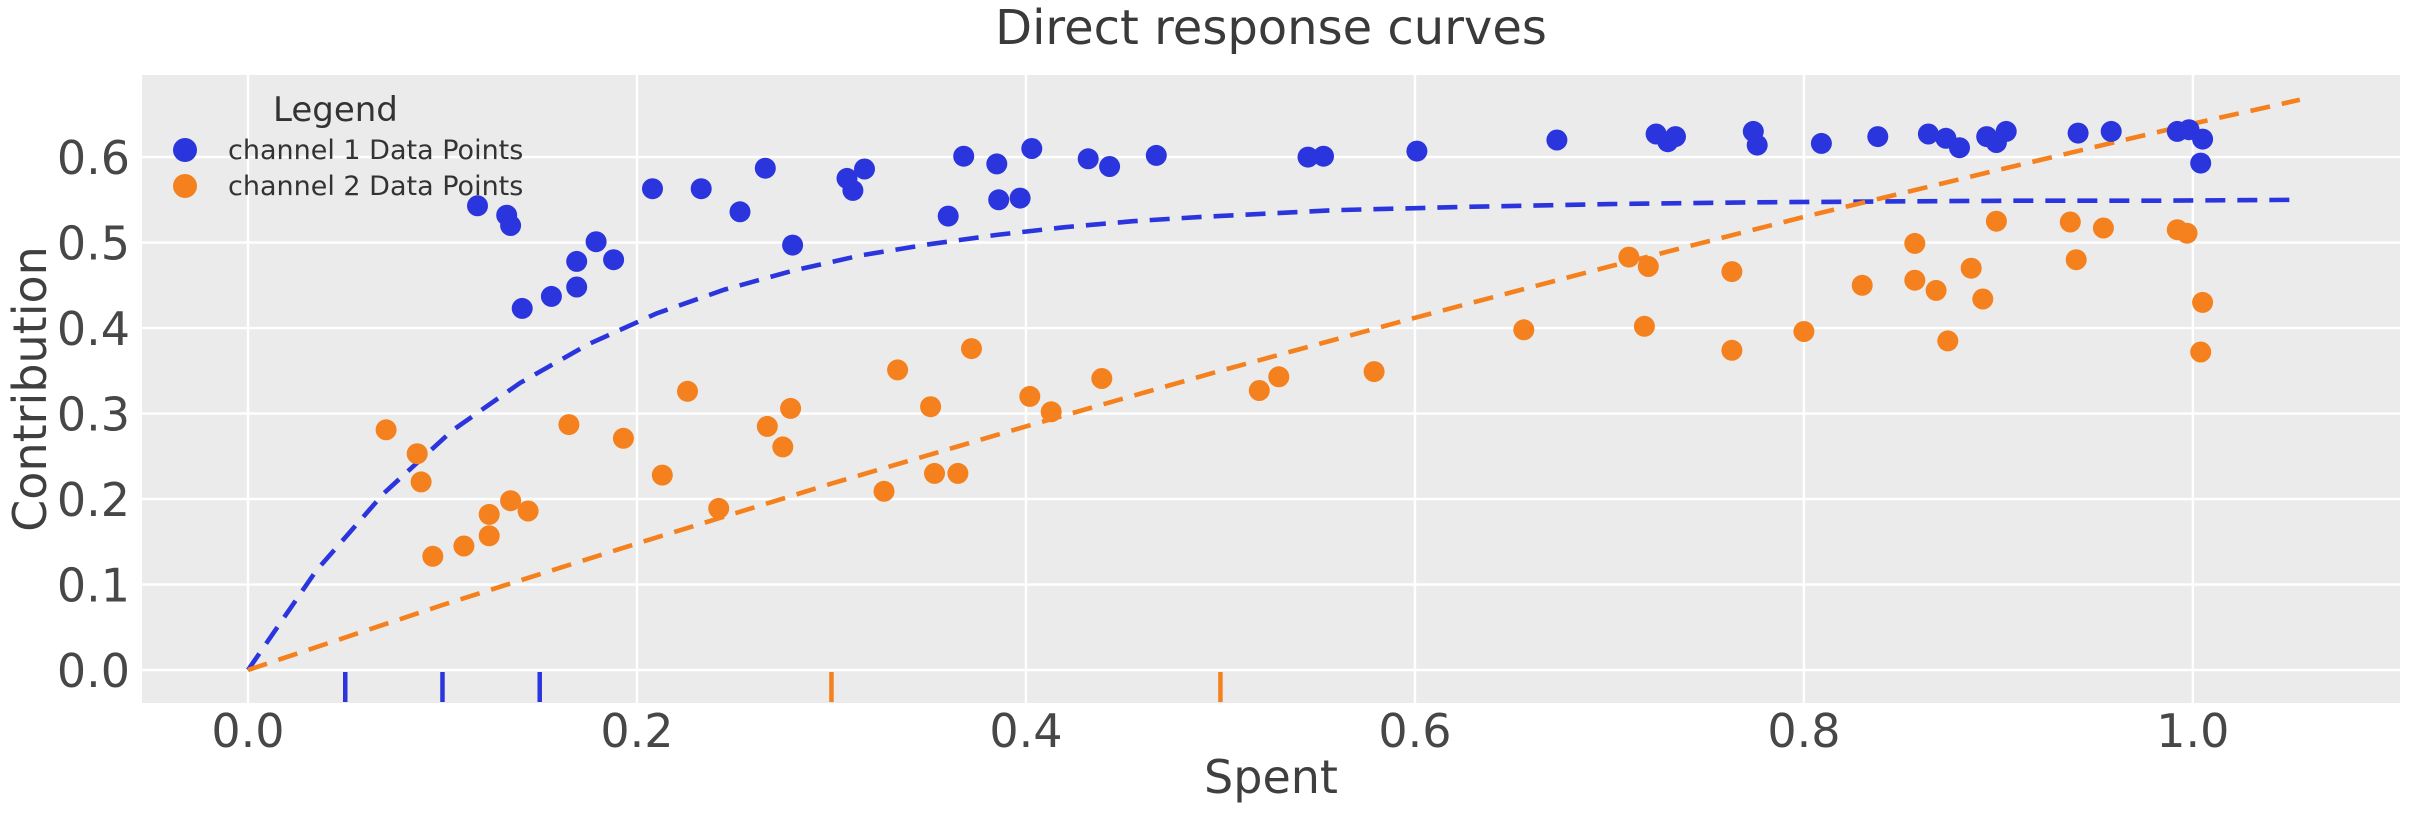 The image size is (2423, 823). What do you see at coordinates (93, 671) in the screenshot?
I see `y-tick-label: 0.0` at bounding box center [93, 671].